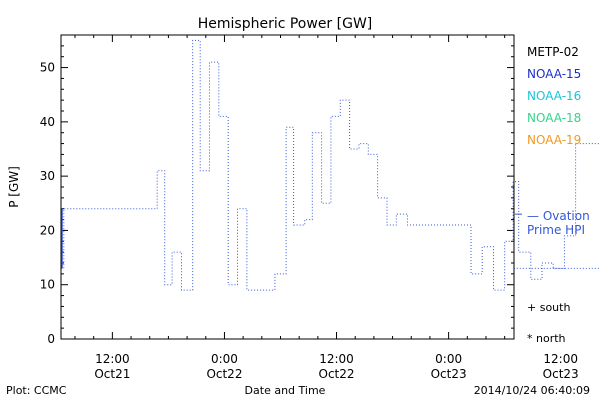  I want to click on marker-legend-north: * north, so click(546, 338).